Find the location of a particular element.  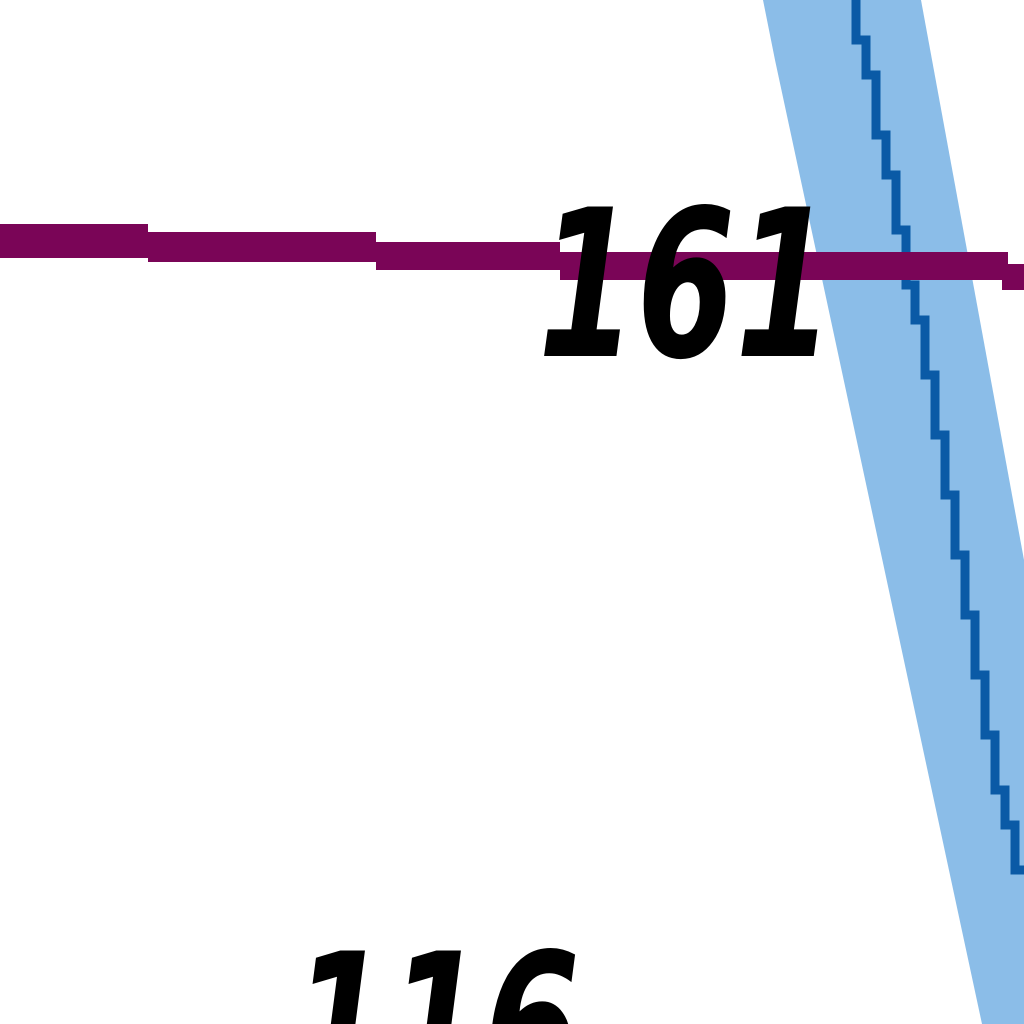

road-number-label: 161 is located at coordinates (686, 286).